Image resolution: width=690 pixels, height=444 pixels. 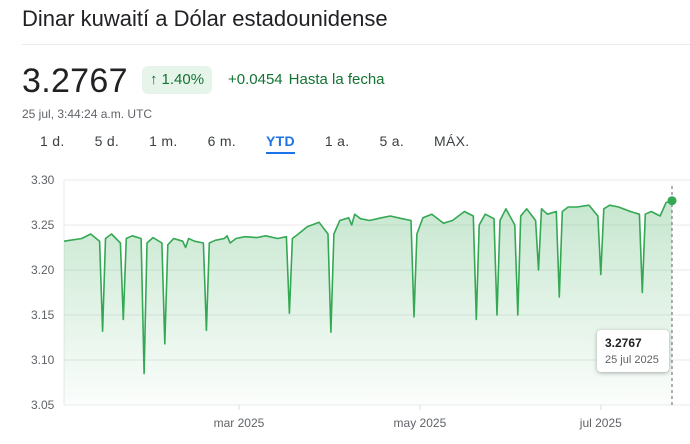 What do you see at coordinates (107, 141) in the screenshot?
I see `tab-5-days: 5 d.` at bounding box center [107, 141].